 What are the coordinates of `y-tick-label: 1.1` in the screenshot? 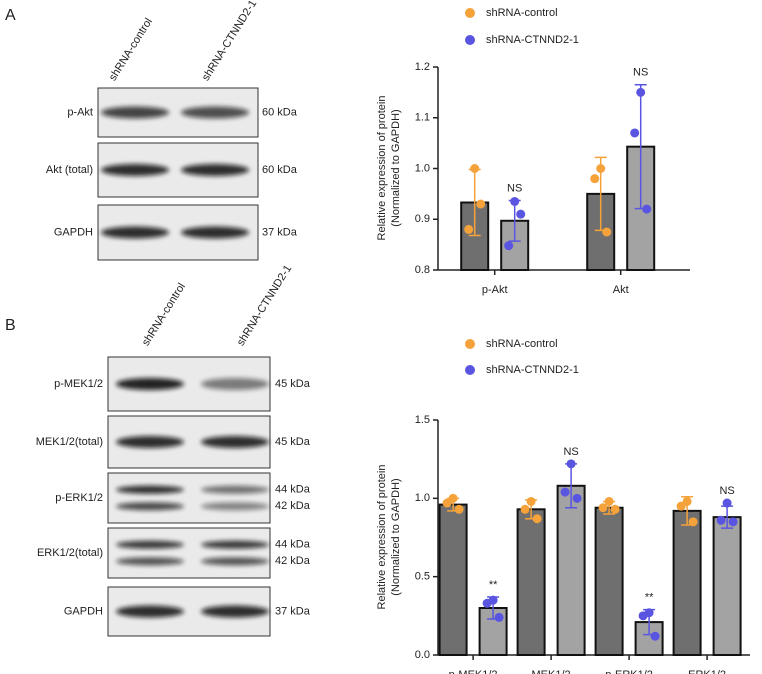 It's located at (422, 118).